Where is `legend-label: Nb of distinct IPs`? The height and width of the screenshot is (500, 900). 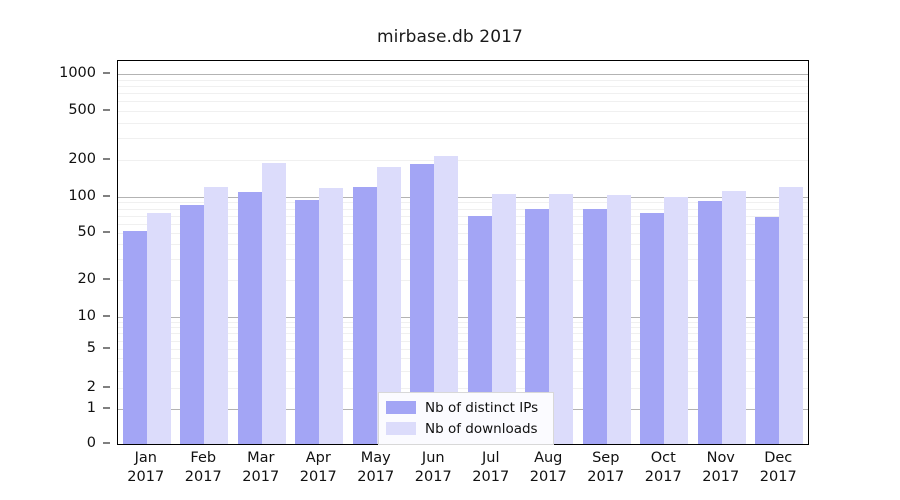 legend-label: Nb of distinct IPs is located at coordinates (482, 407).